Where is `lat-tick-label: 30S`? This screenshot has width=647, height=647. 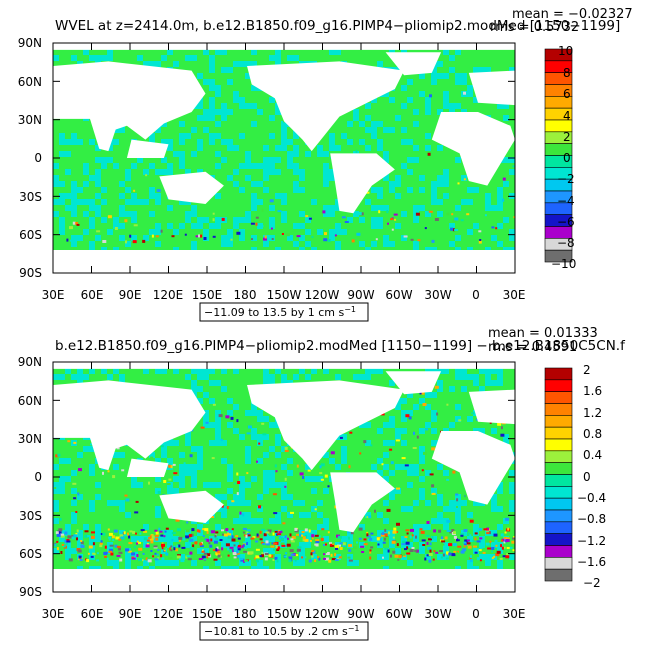 lat-tick-label: 30S is located at coordinates (30, 516).